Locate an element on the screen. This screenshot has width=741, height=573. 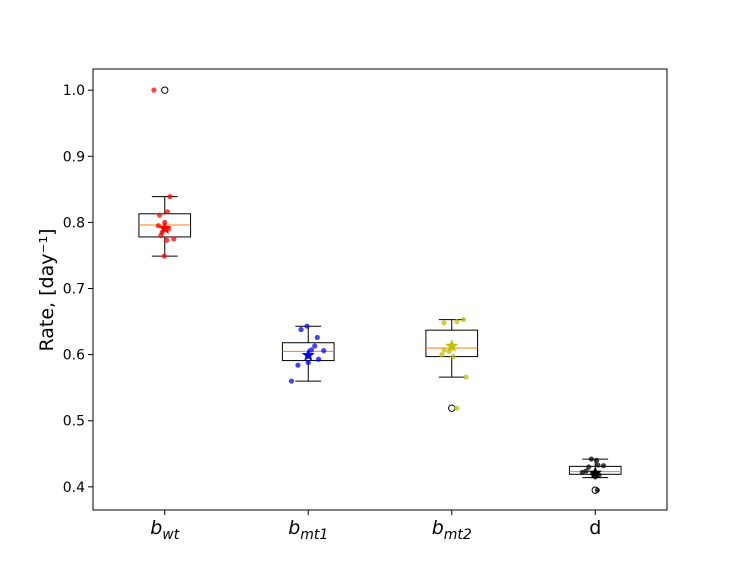
x-tick-label: bwt is located at coordinates (165, 530).